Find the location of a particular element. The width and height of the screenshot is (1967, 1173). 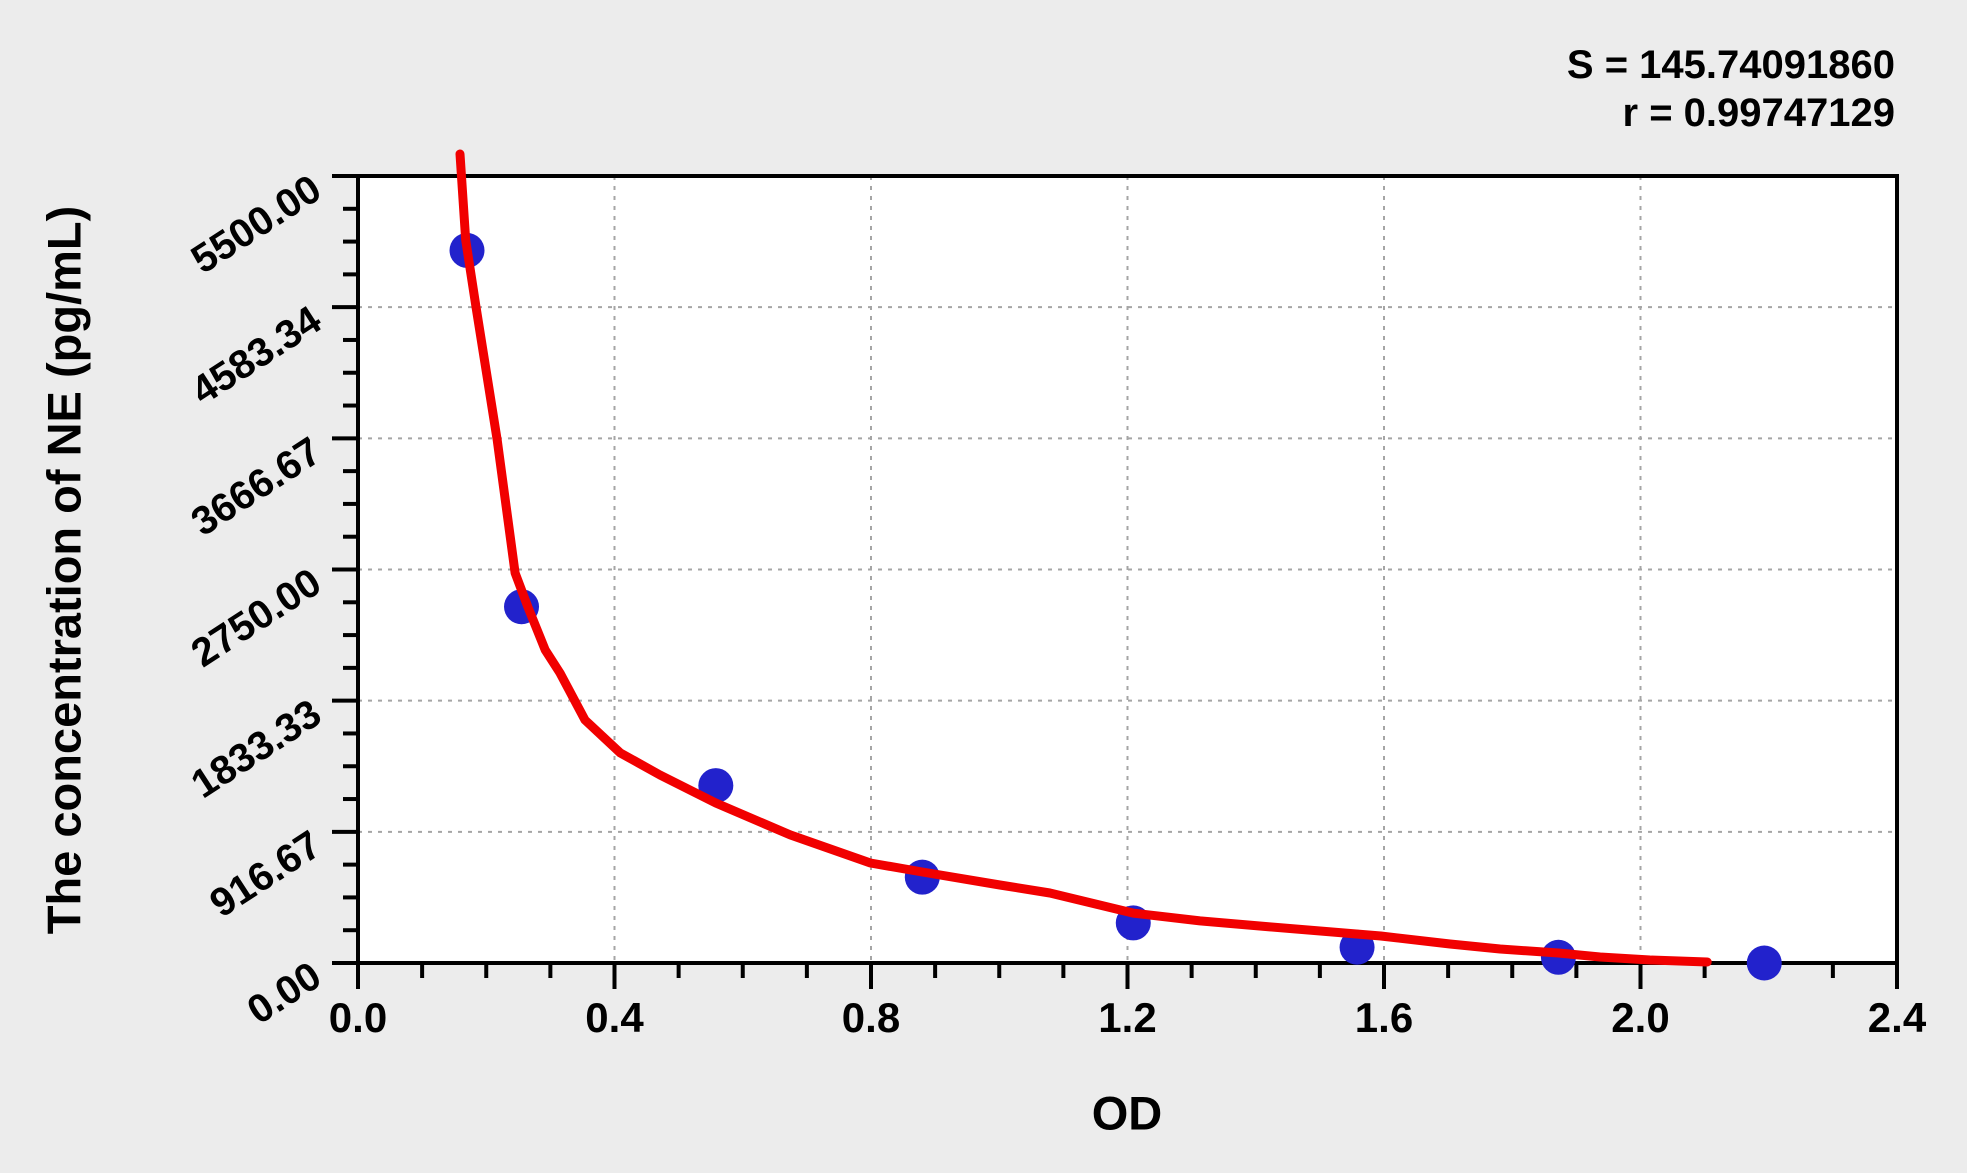

x-tick-label: 2.4 is located at coordinates (1897, 1017).